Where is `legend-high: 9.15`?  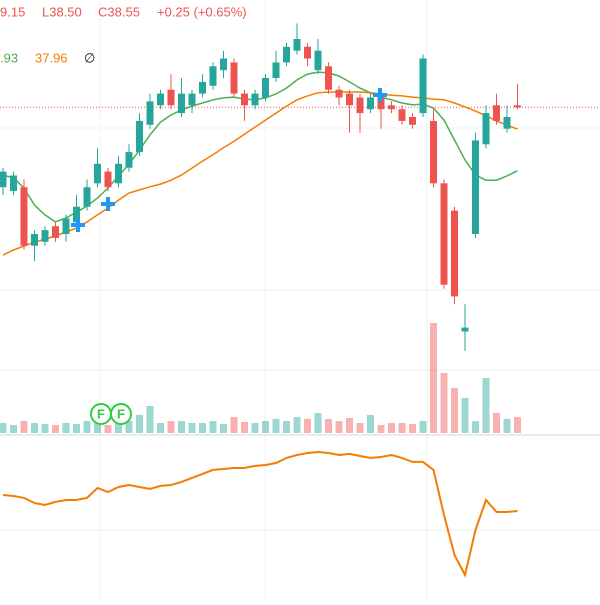 legend-high: 9.15 is located at coordinates (12, 11).